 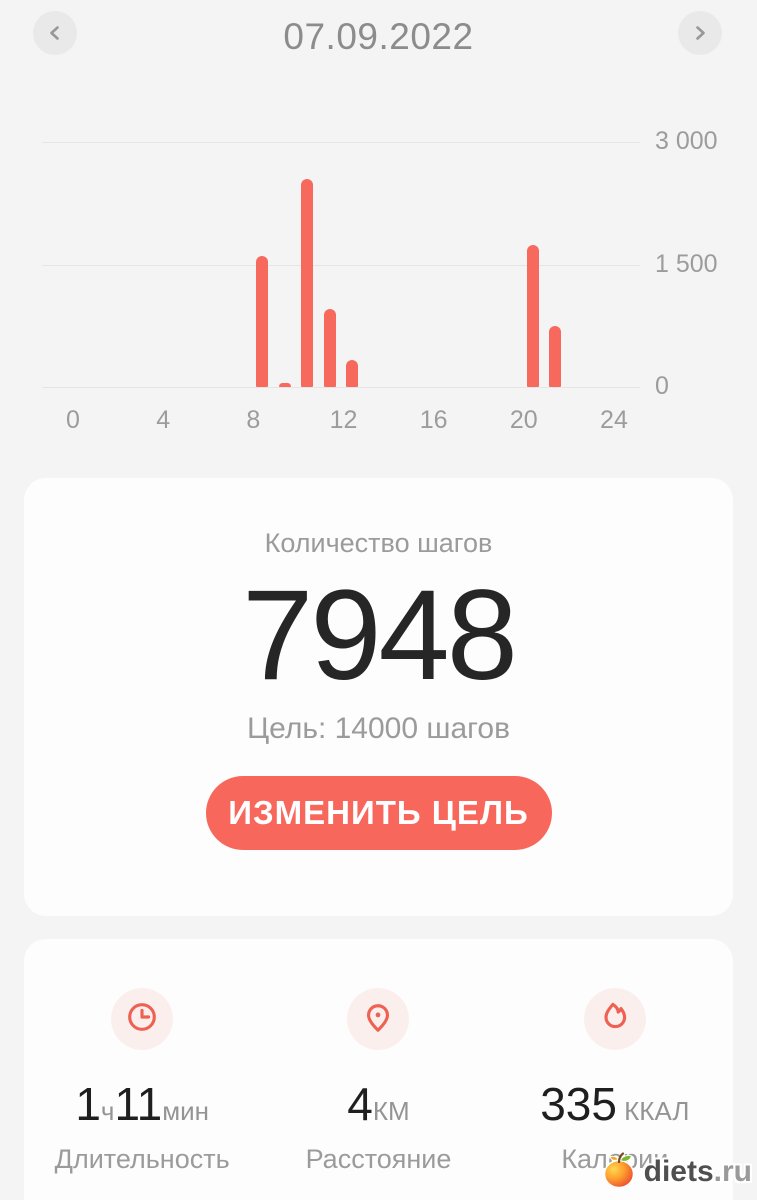 I want to click on chevron-right-icon, so click(x=700, y=33).